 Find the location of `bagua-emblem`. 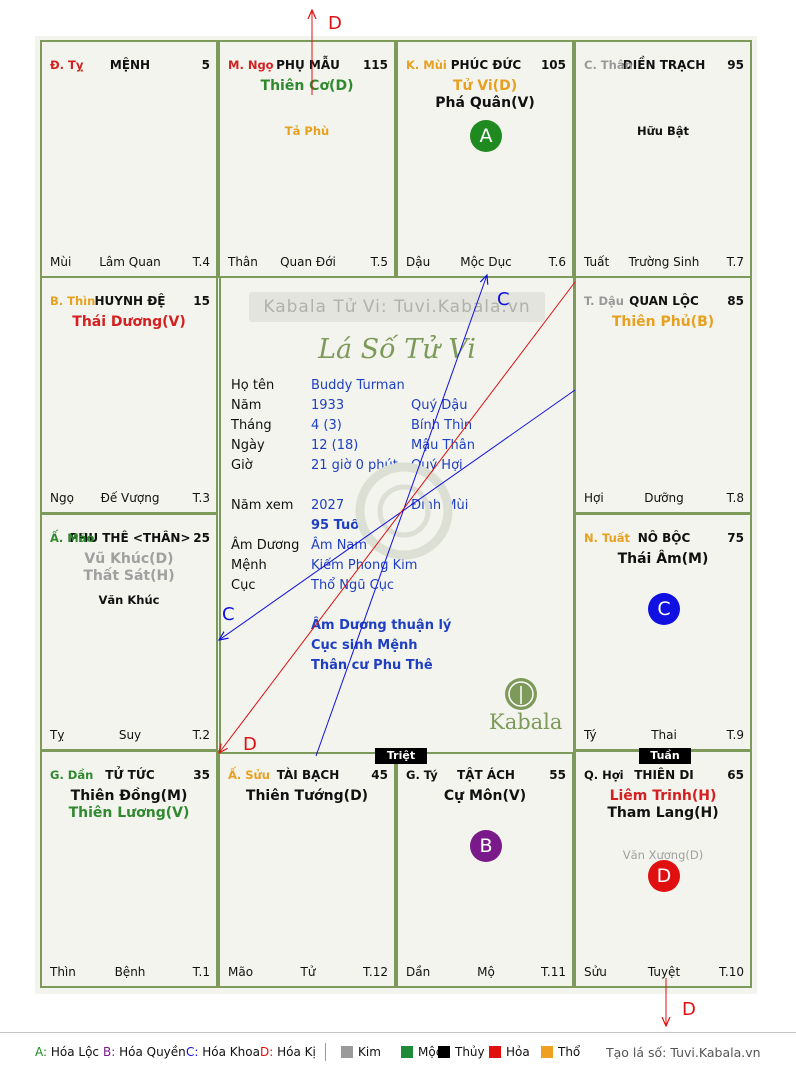

bagua-emblem is located at coordinates (404, 511).